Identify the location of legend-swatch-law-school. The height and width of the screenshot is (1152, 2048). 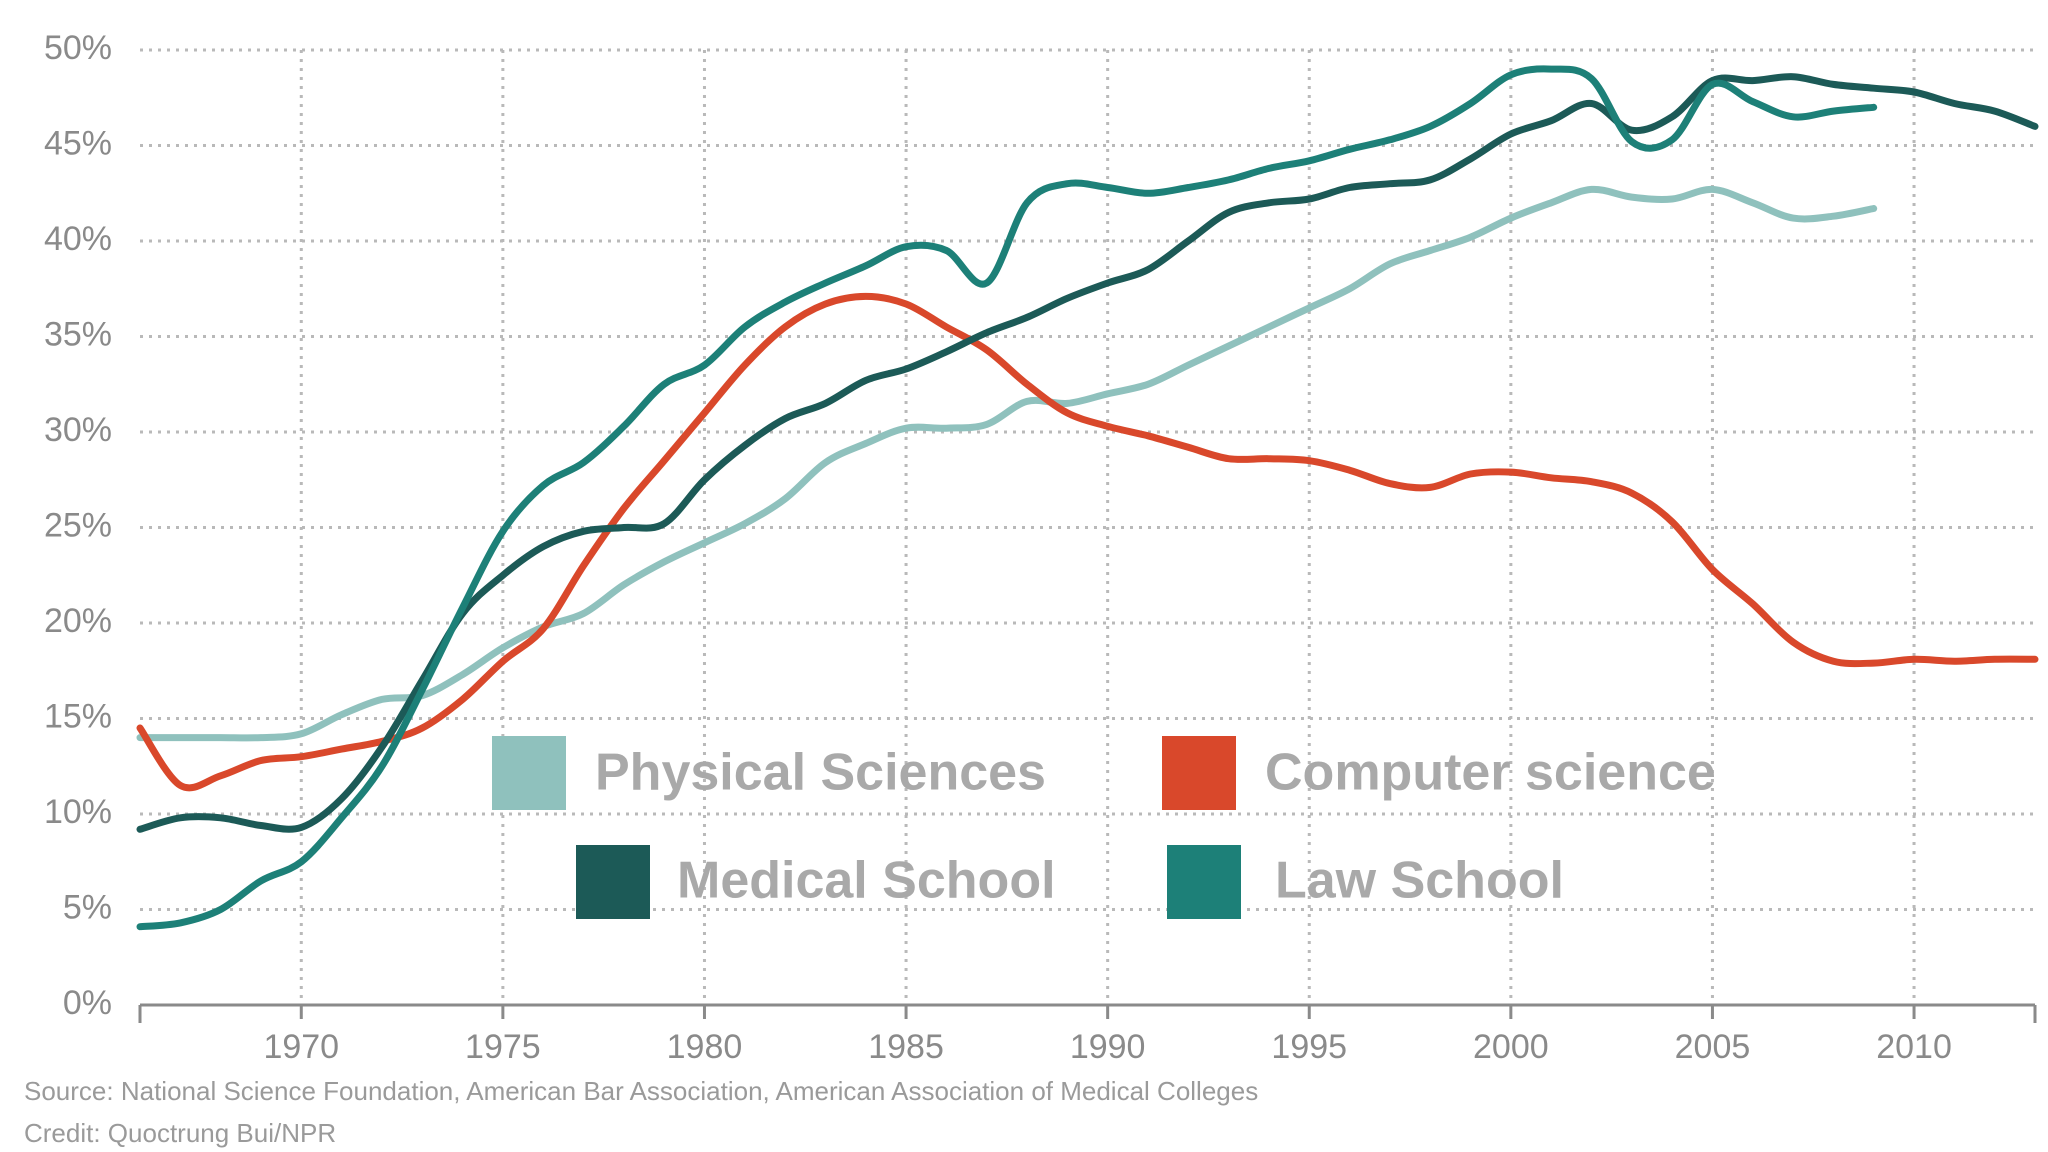
(1204, 882).